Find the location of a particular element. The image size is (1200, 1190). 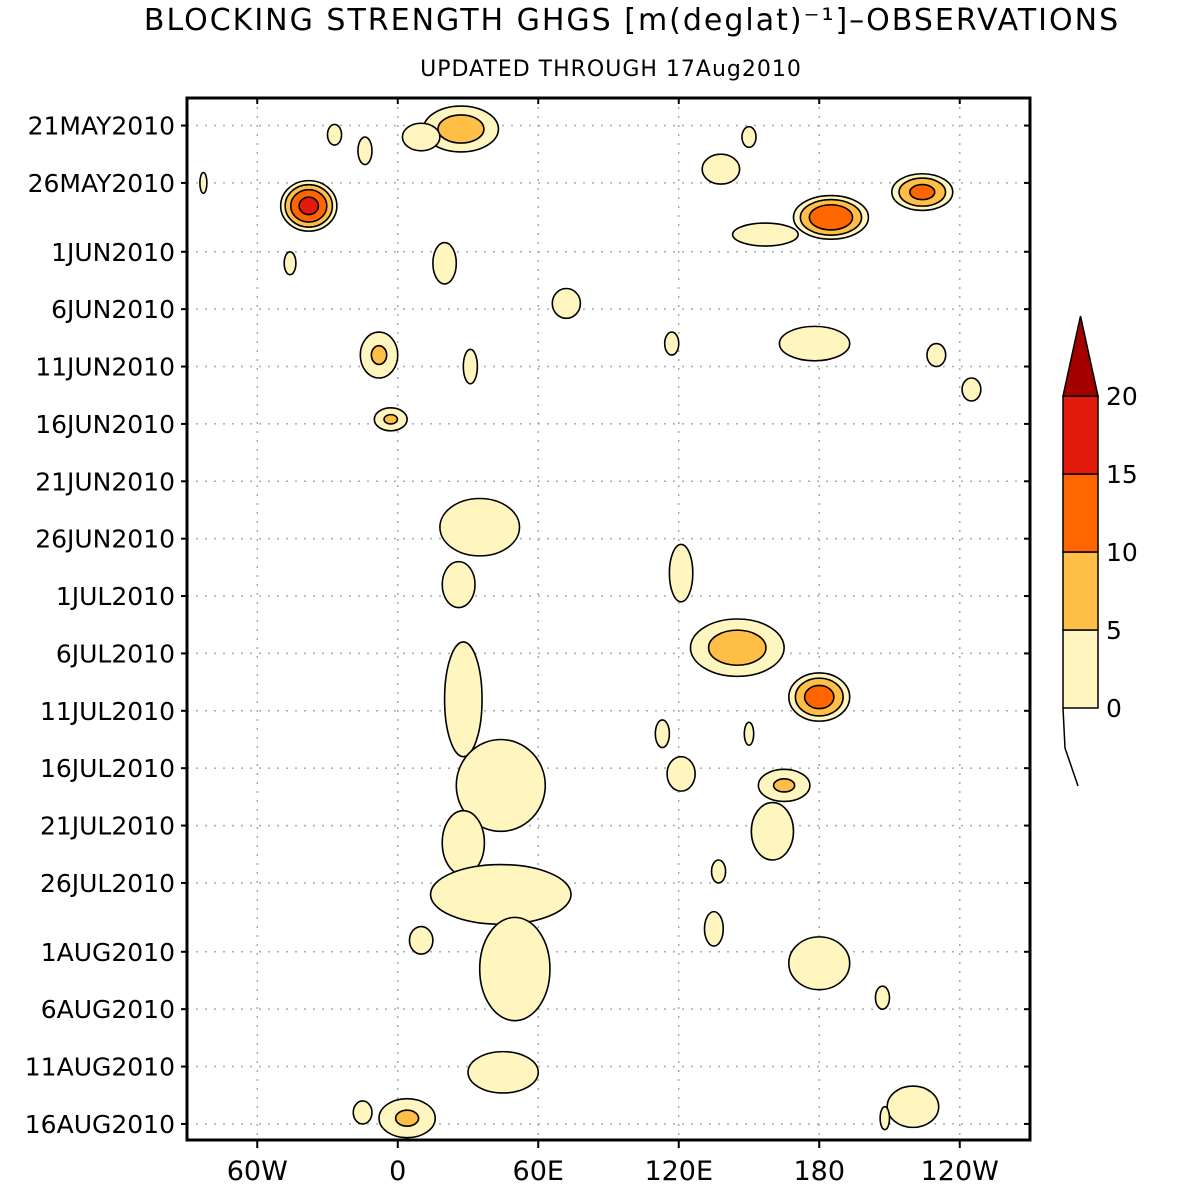

y-tick-label: 11AUG2010 is located at coordinates (100, 1067).